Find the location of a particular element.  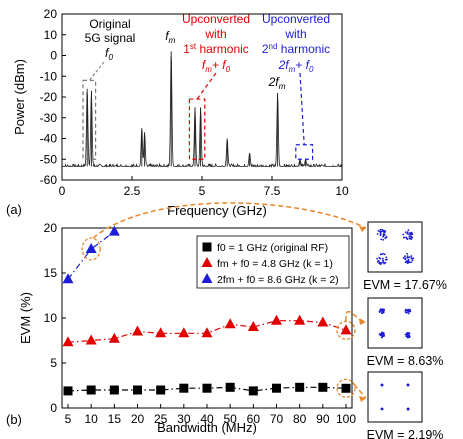

y-tick-label: -40 is located at coordinates (49, 139).